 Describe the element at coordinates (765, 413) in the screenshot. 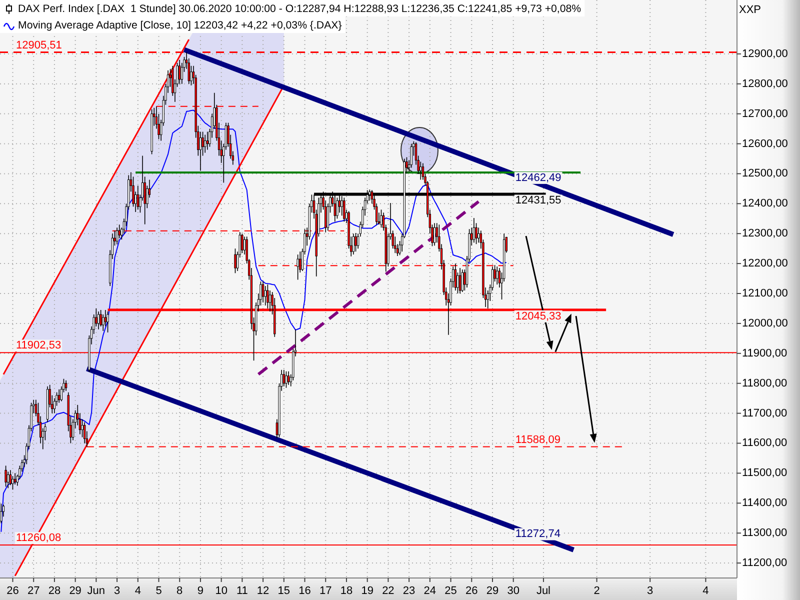

I see `y-tick-label: 11700,00` at that location.